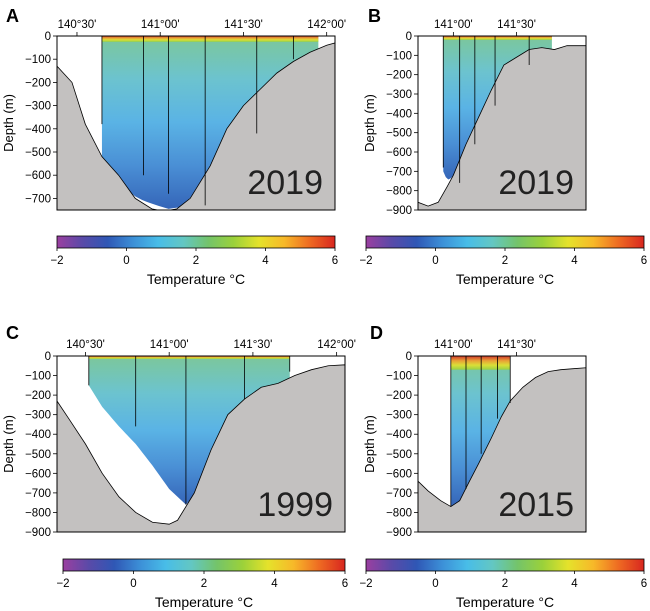 The width and height of the screenshot is (650, 611). I want to click on year-label: 2015, so click(536, 505).